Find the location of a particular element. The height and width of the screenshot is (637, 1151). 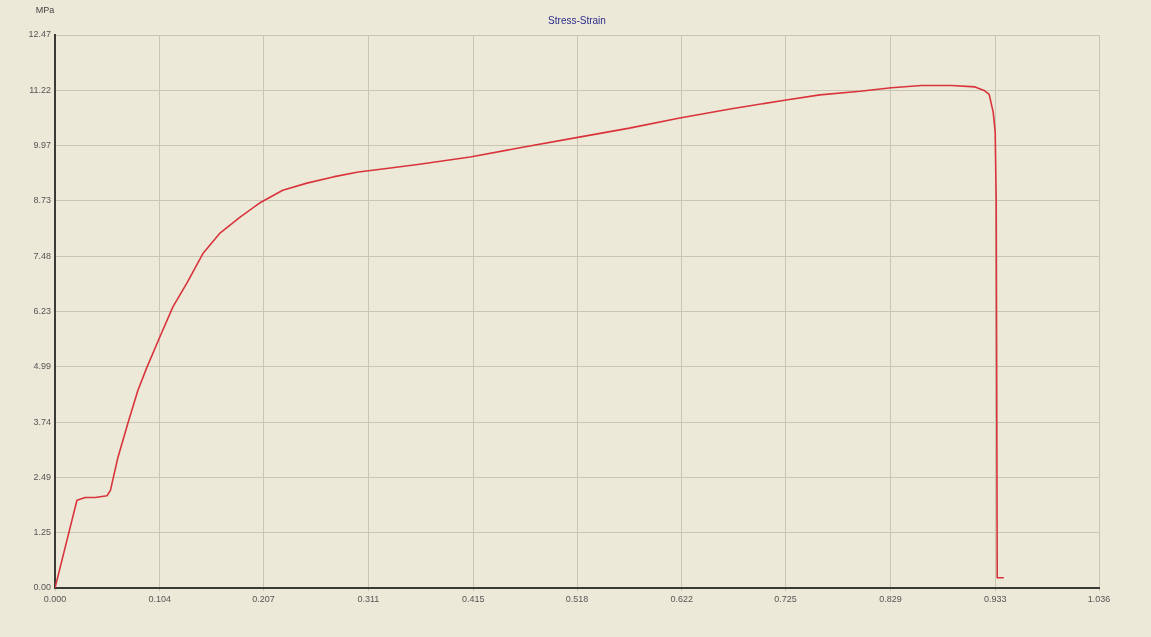

x-tick-label: 0.622 is located at coordinates (682, 598).